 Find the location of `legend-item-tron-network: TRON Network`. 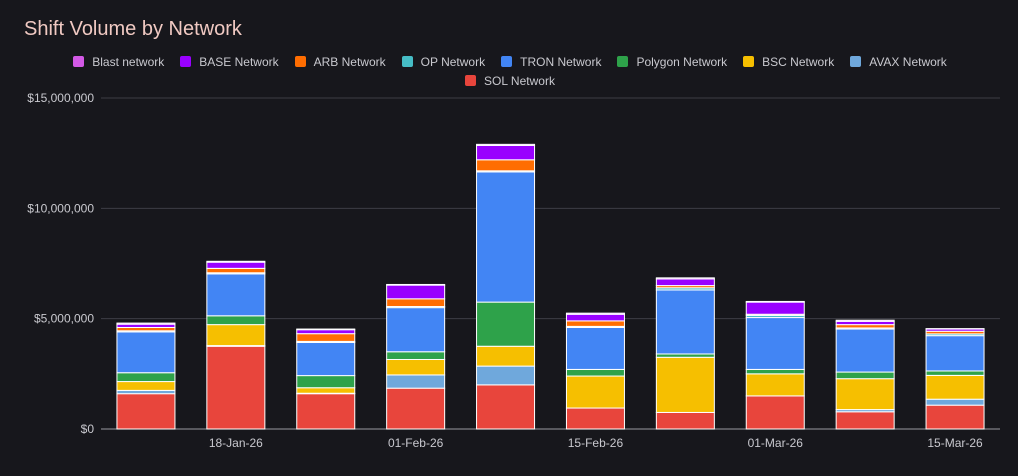

legend-item-tron-network: TRON Network is located at coordinates (551, 61).